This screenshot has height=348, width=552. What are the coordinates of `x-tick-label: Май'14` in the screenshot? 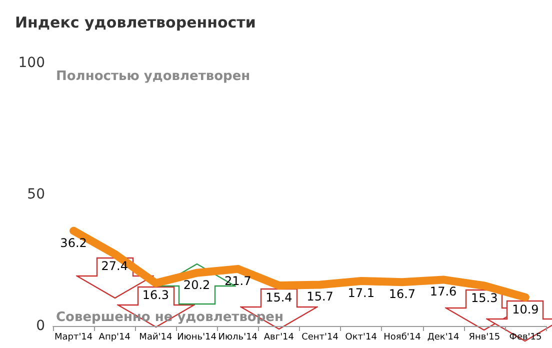 It's located at (156, 337).